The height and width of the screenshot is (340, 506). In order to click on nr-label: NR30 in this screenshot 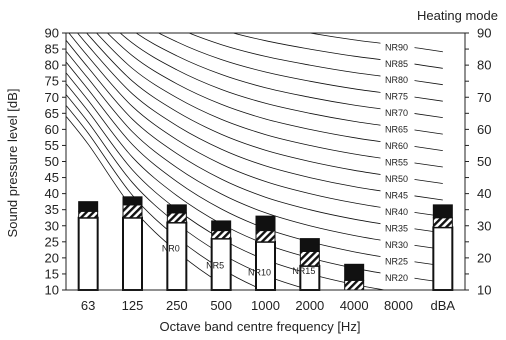, I will do `click(396, 245)`.